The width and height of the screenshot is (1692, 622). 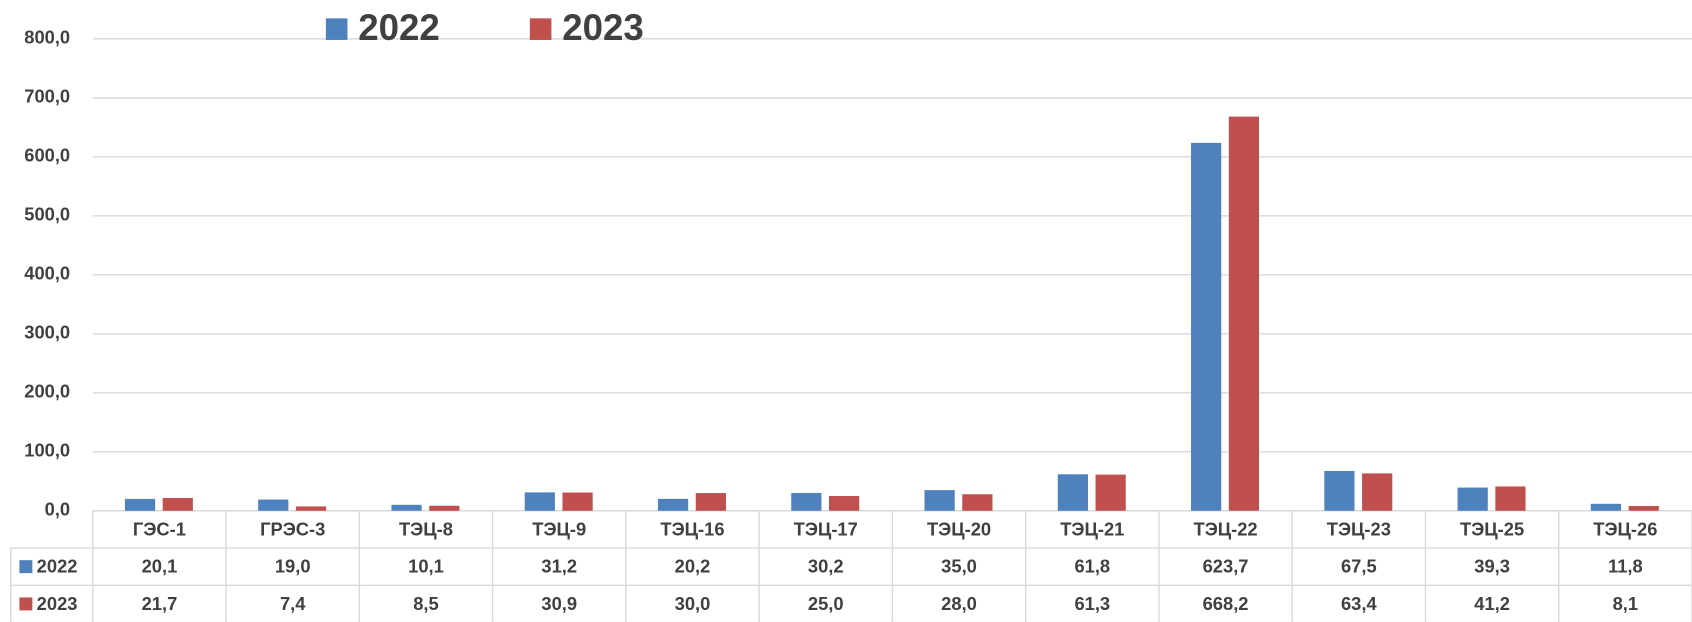 I want to click on table-value: 30,2, so click(x=826, y=566).